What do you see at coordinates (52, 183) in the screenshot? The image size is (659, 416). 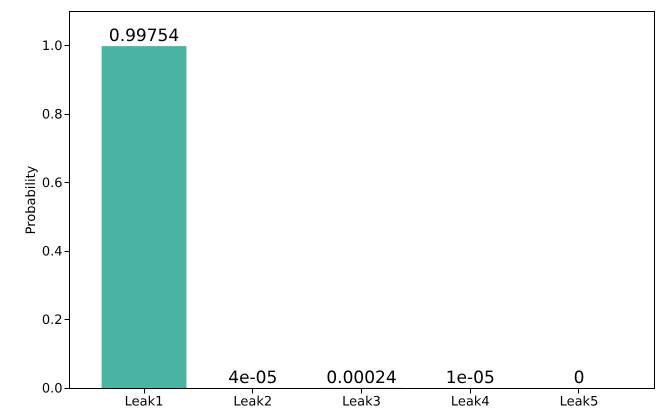 I see `y-tick-label: 0.6` at bounding box center [52, 183].